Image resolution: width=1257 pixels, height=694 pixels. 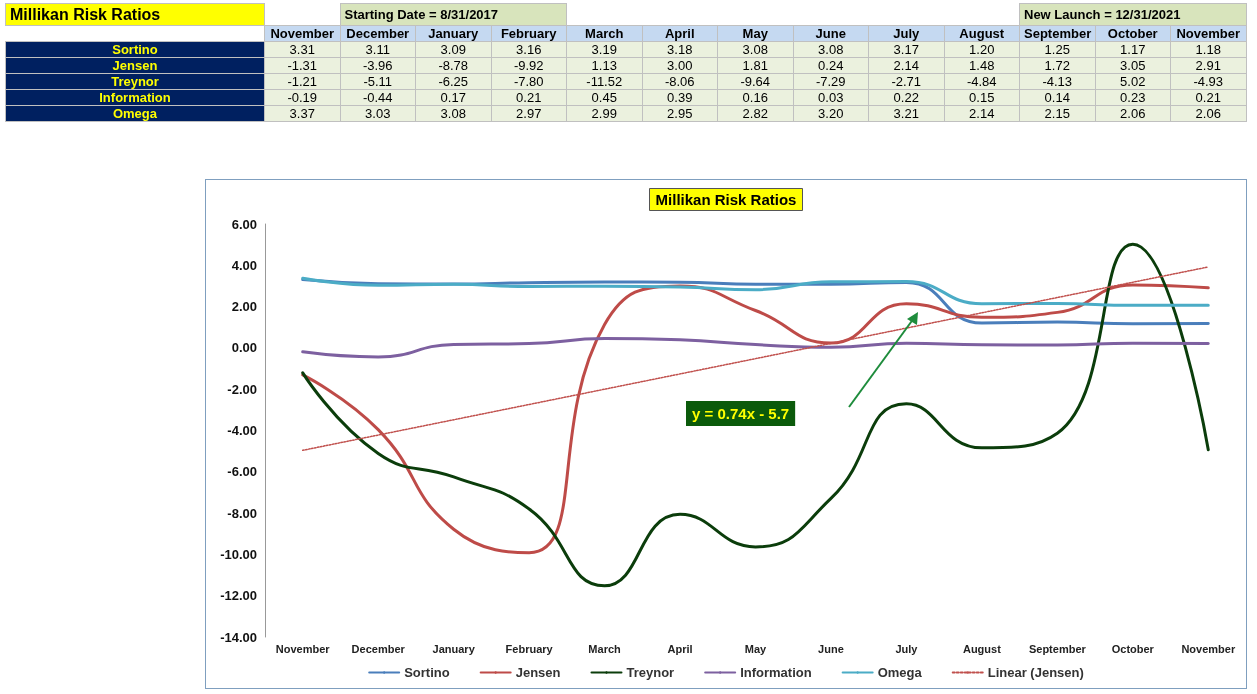 I want to click on y-tick-label: -6.00, so click(x=242, y=472).